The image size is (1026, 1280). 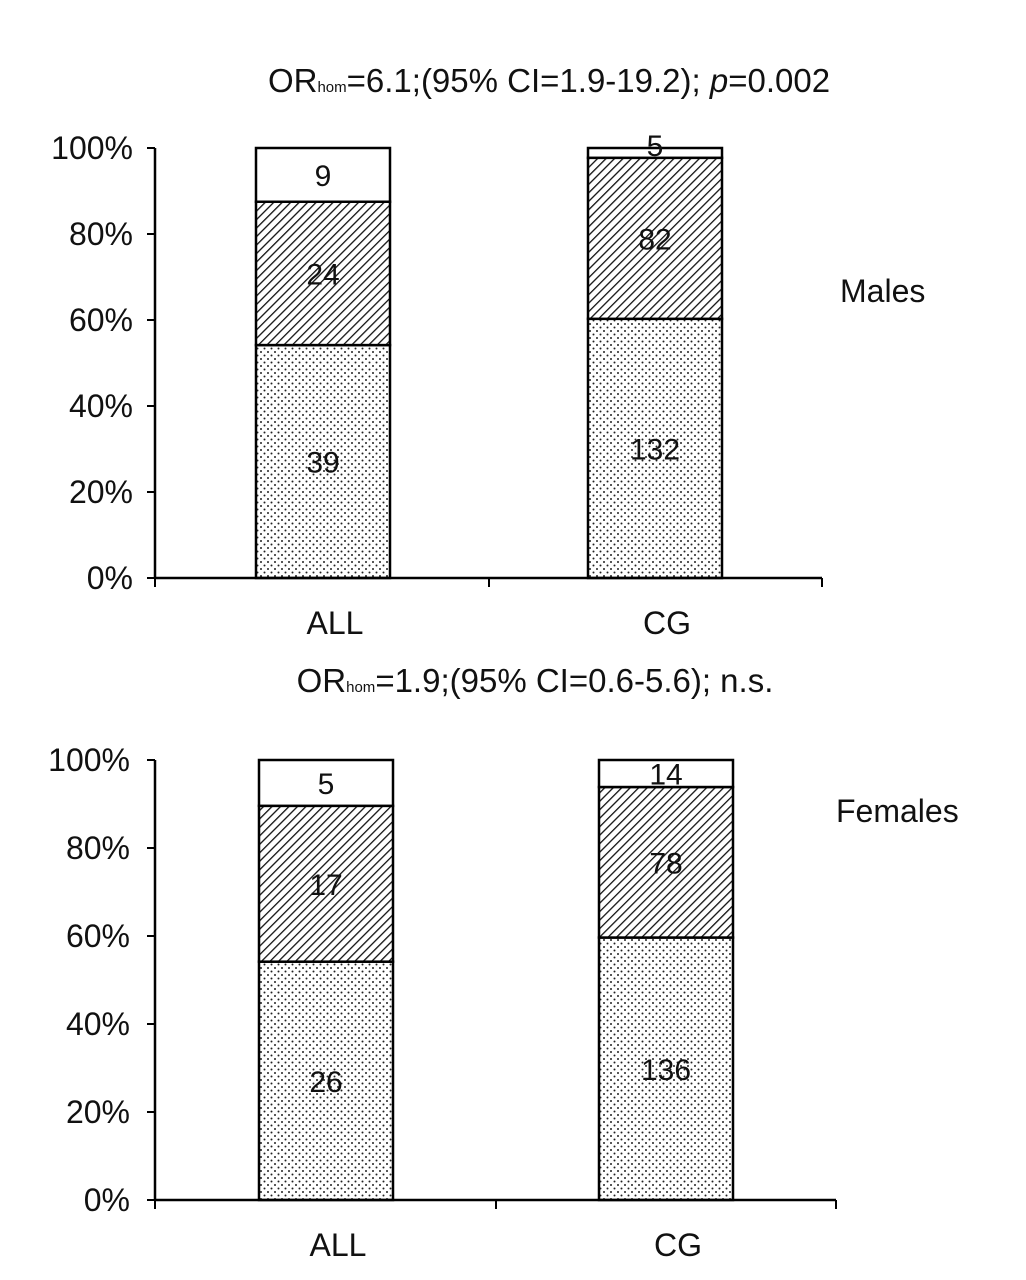 I want to click on data-label: 132, so click(x=655, y=449).